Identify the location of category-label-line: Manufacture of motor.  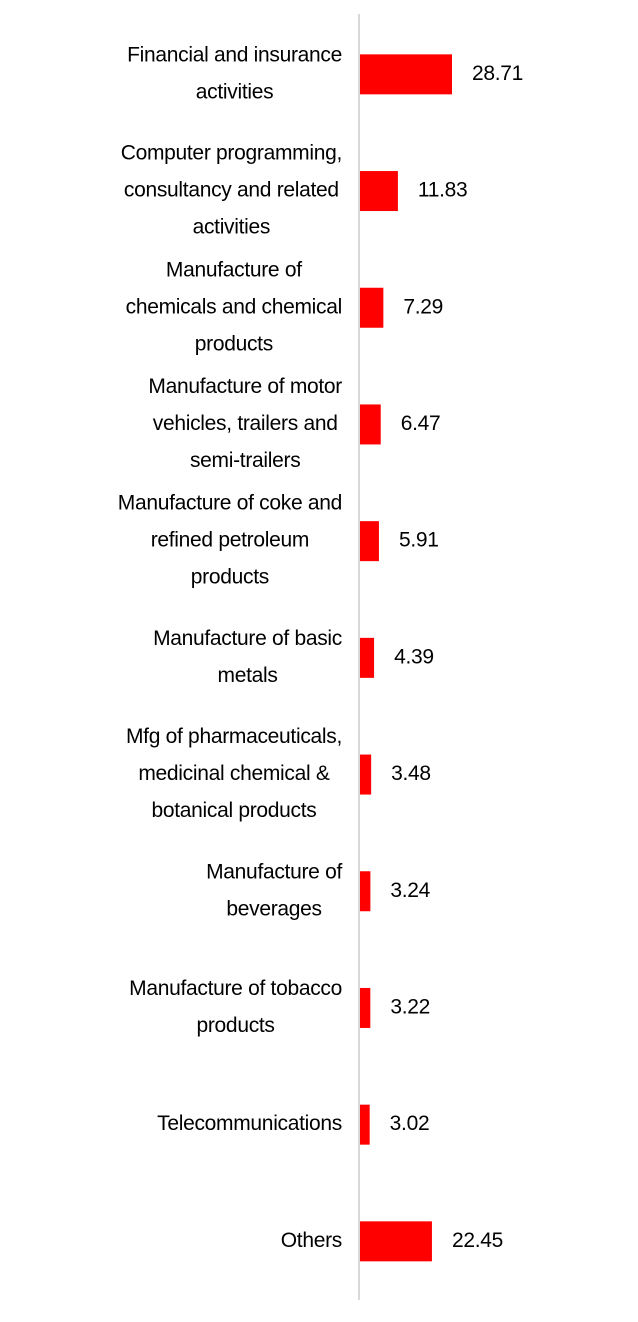
(245, 386).